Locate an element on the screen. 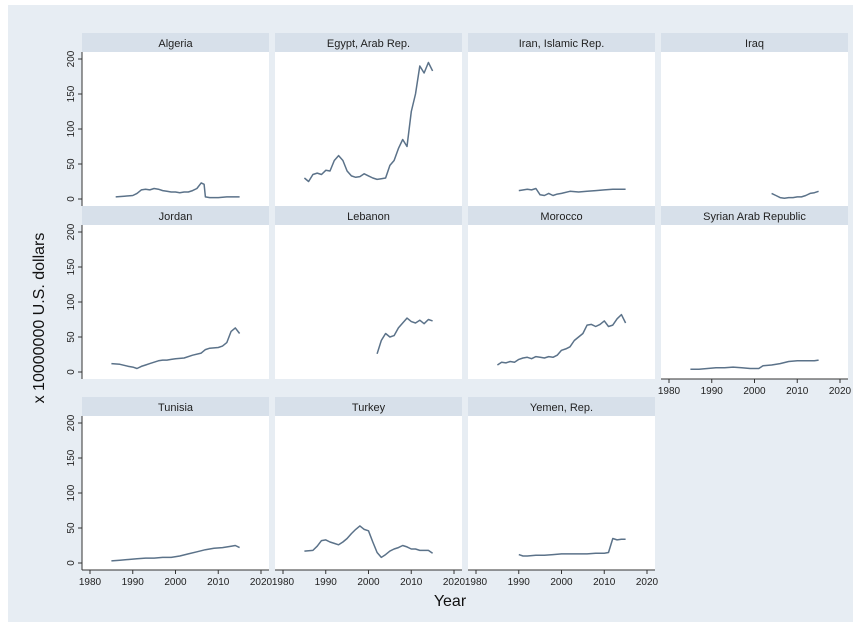  panel-title: Morocco is located at coordinates (561, 217).